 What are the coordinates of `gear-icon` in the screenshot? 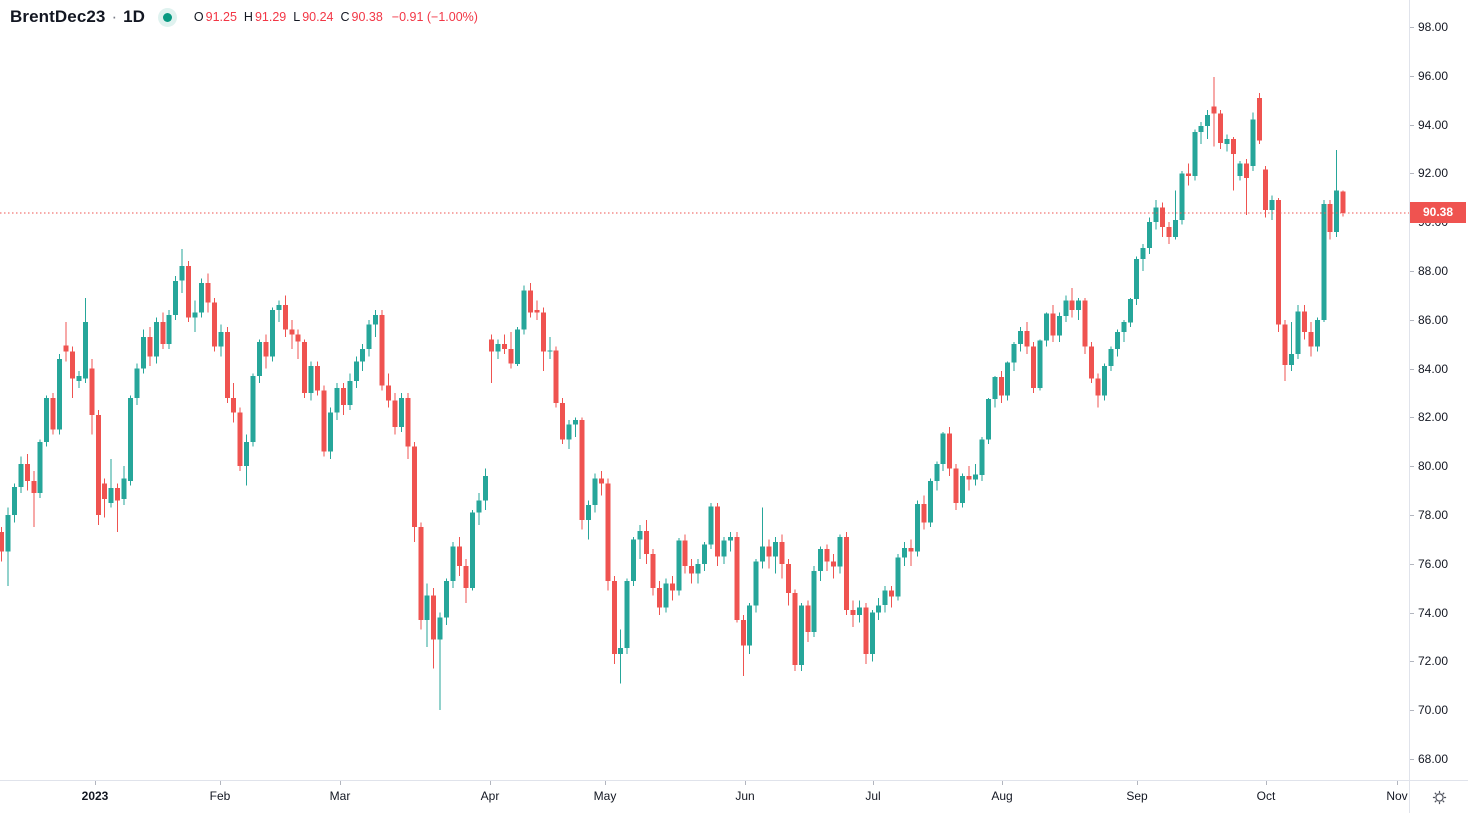 It's located at (1439, 797).